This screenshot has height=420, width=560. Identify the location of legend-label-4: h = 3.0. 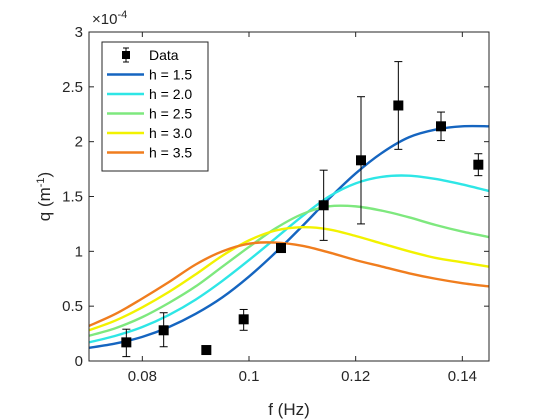
(170, 133).